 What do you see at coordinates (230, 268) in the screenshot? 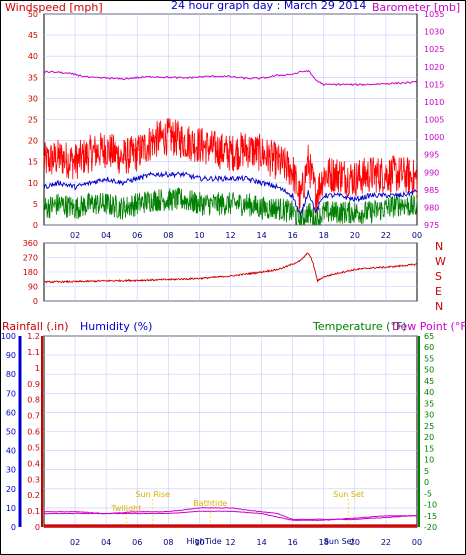
I see `direction-series` at bounding box center [230, 268].